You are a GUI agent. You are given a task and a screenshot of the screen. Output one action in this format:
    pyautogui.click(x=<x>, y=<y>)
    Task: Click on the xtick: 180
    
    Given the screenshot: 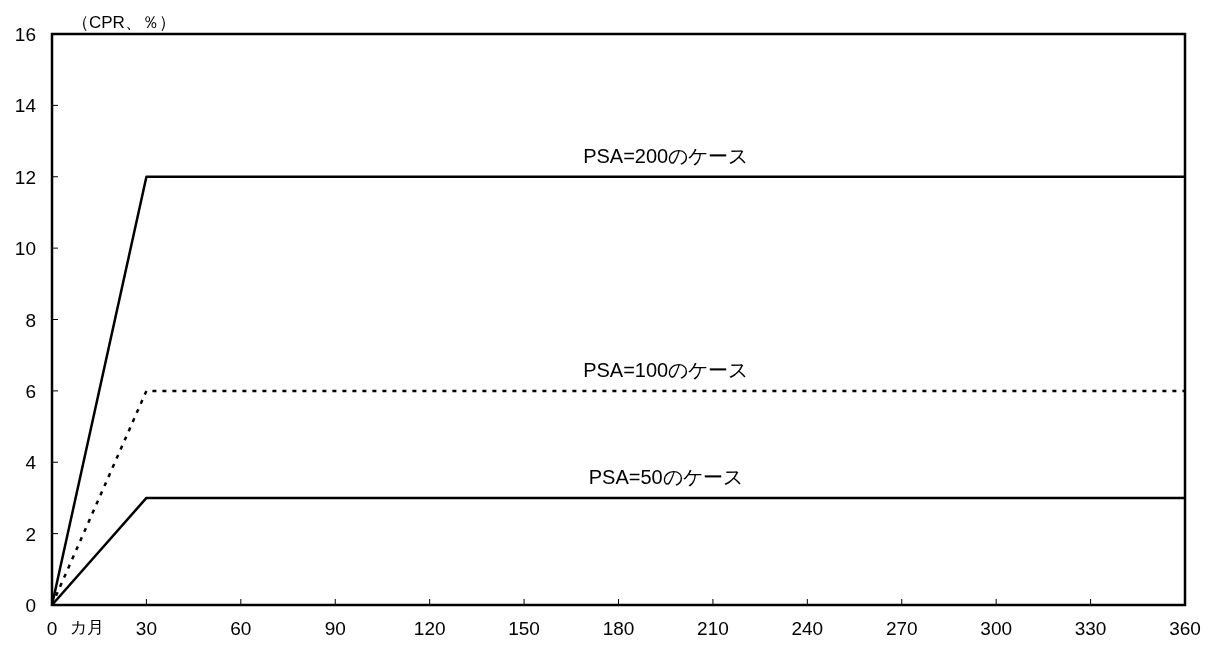 What is the action you would take?
    pyautogui.click(x=618, y=628)
    